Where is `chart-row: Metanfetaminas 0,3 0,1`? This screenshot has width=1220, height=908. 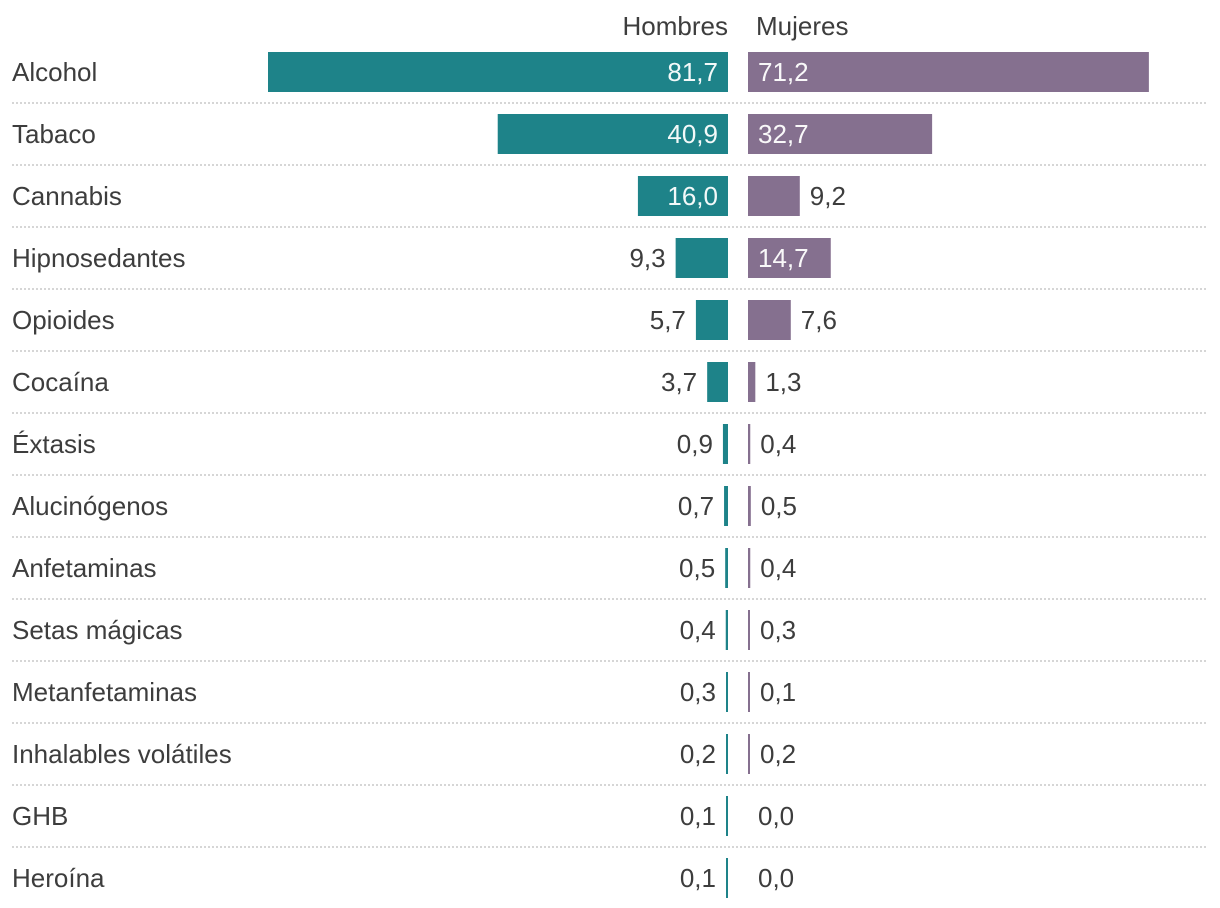
chart-row: Metanfetaminas 0,3 0,1 is located at coordinates (610, 698).